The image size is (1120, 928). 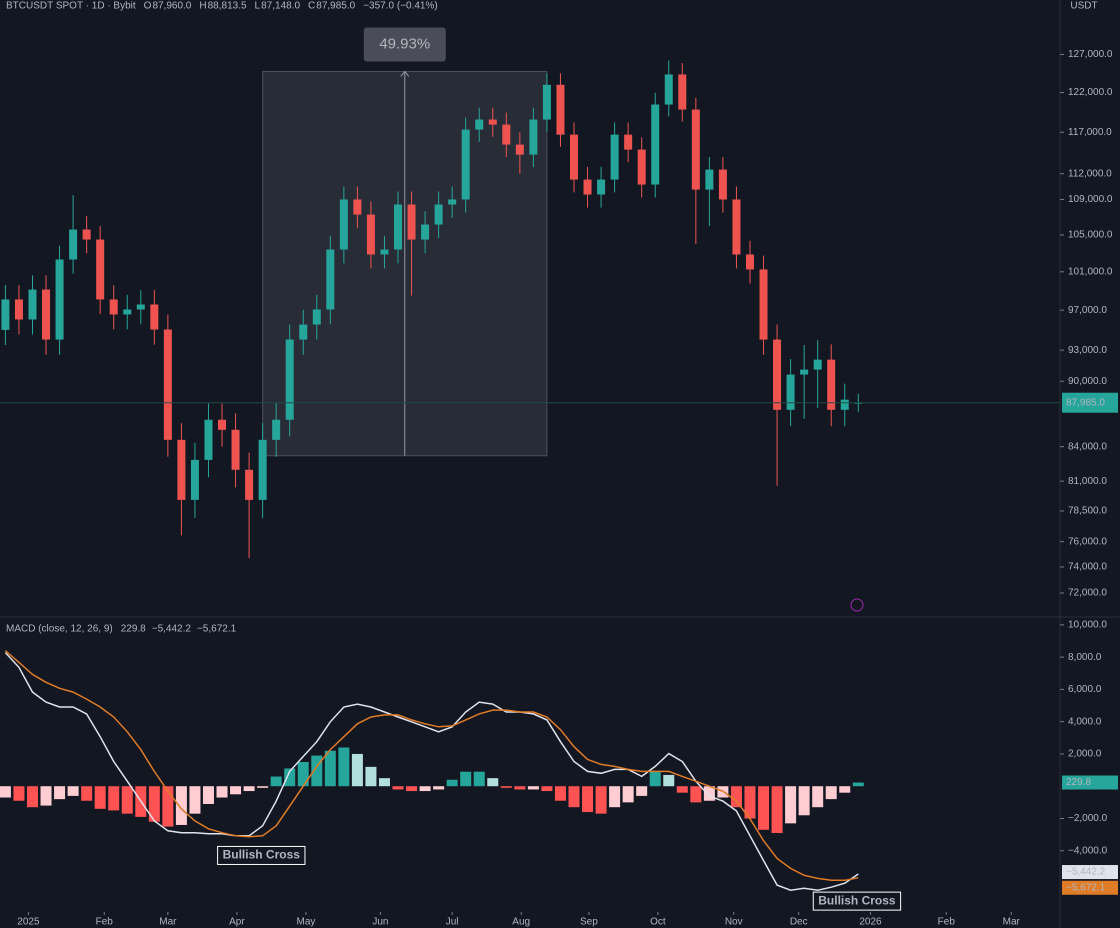 I want to click on change: −357.0 (−0.41%), so click(x=400, y=6).